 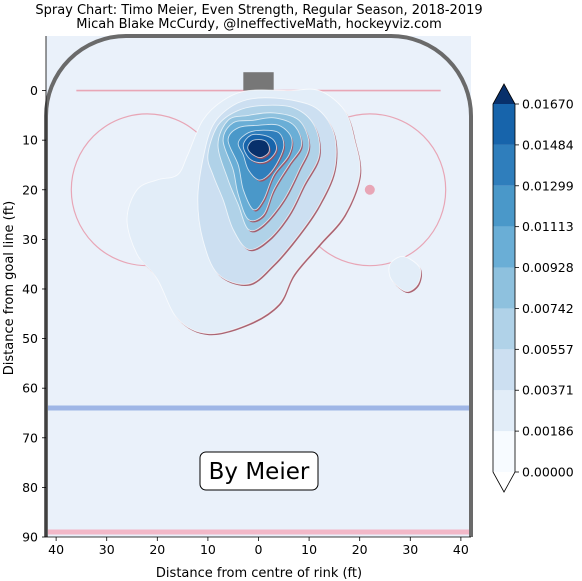 I want to click on y-axis: 0 10 20 30 40 50 60 70 80 90, so click(x=34, y=290).